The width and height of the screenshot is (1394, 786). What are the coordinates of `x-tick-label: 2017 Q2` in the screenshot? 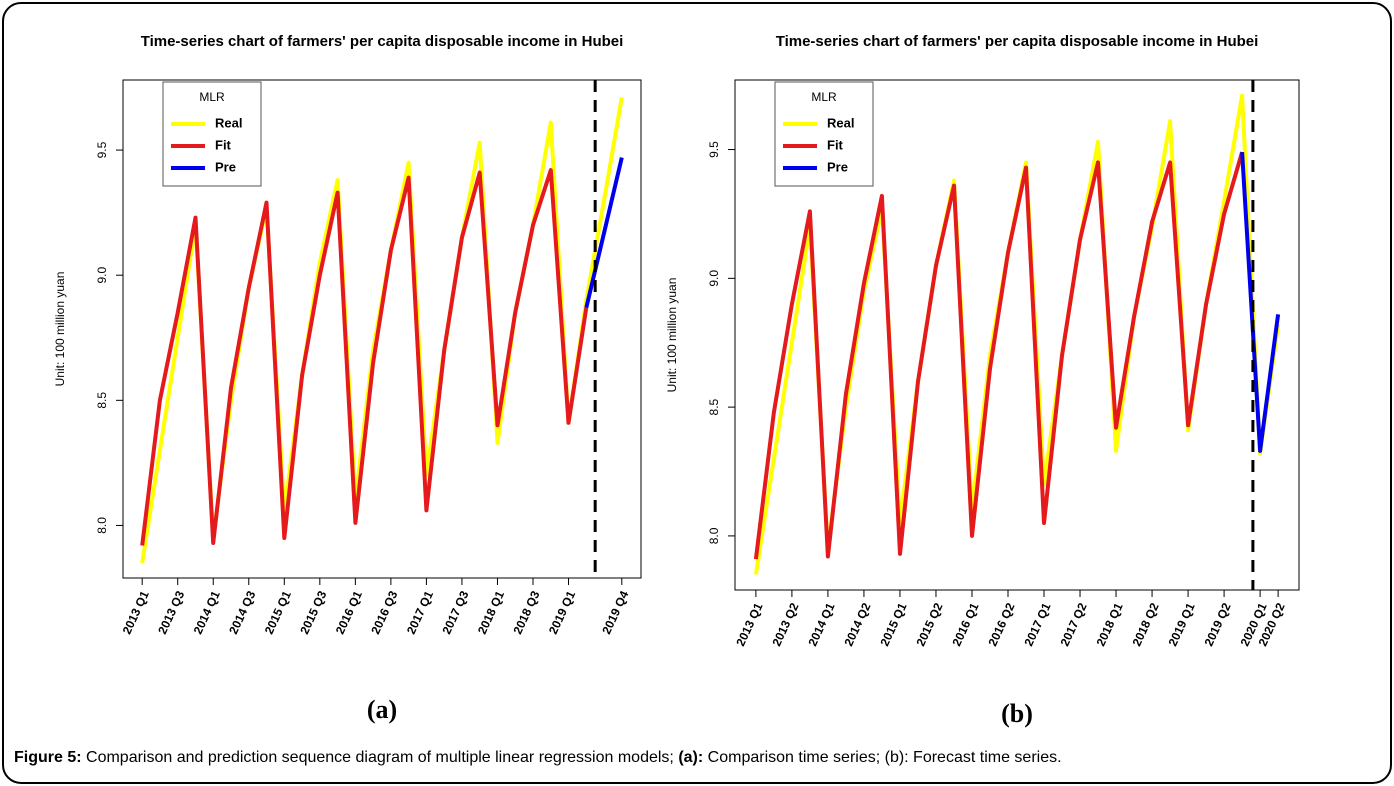 It's located at (1073, 624).